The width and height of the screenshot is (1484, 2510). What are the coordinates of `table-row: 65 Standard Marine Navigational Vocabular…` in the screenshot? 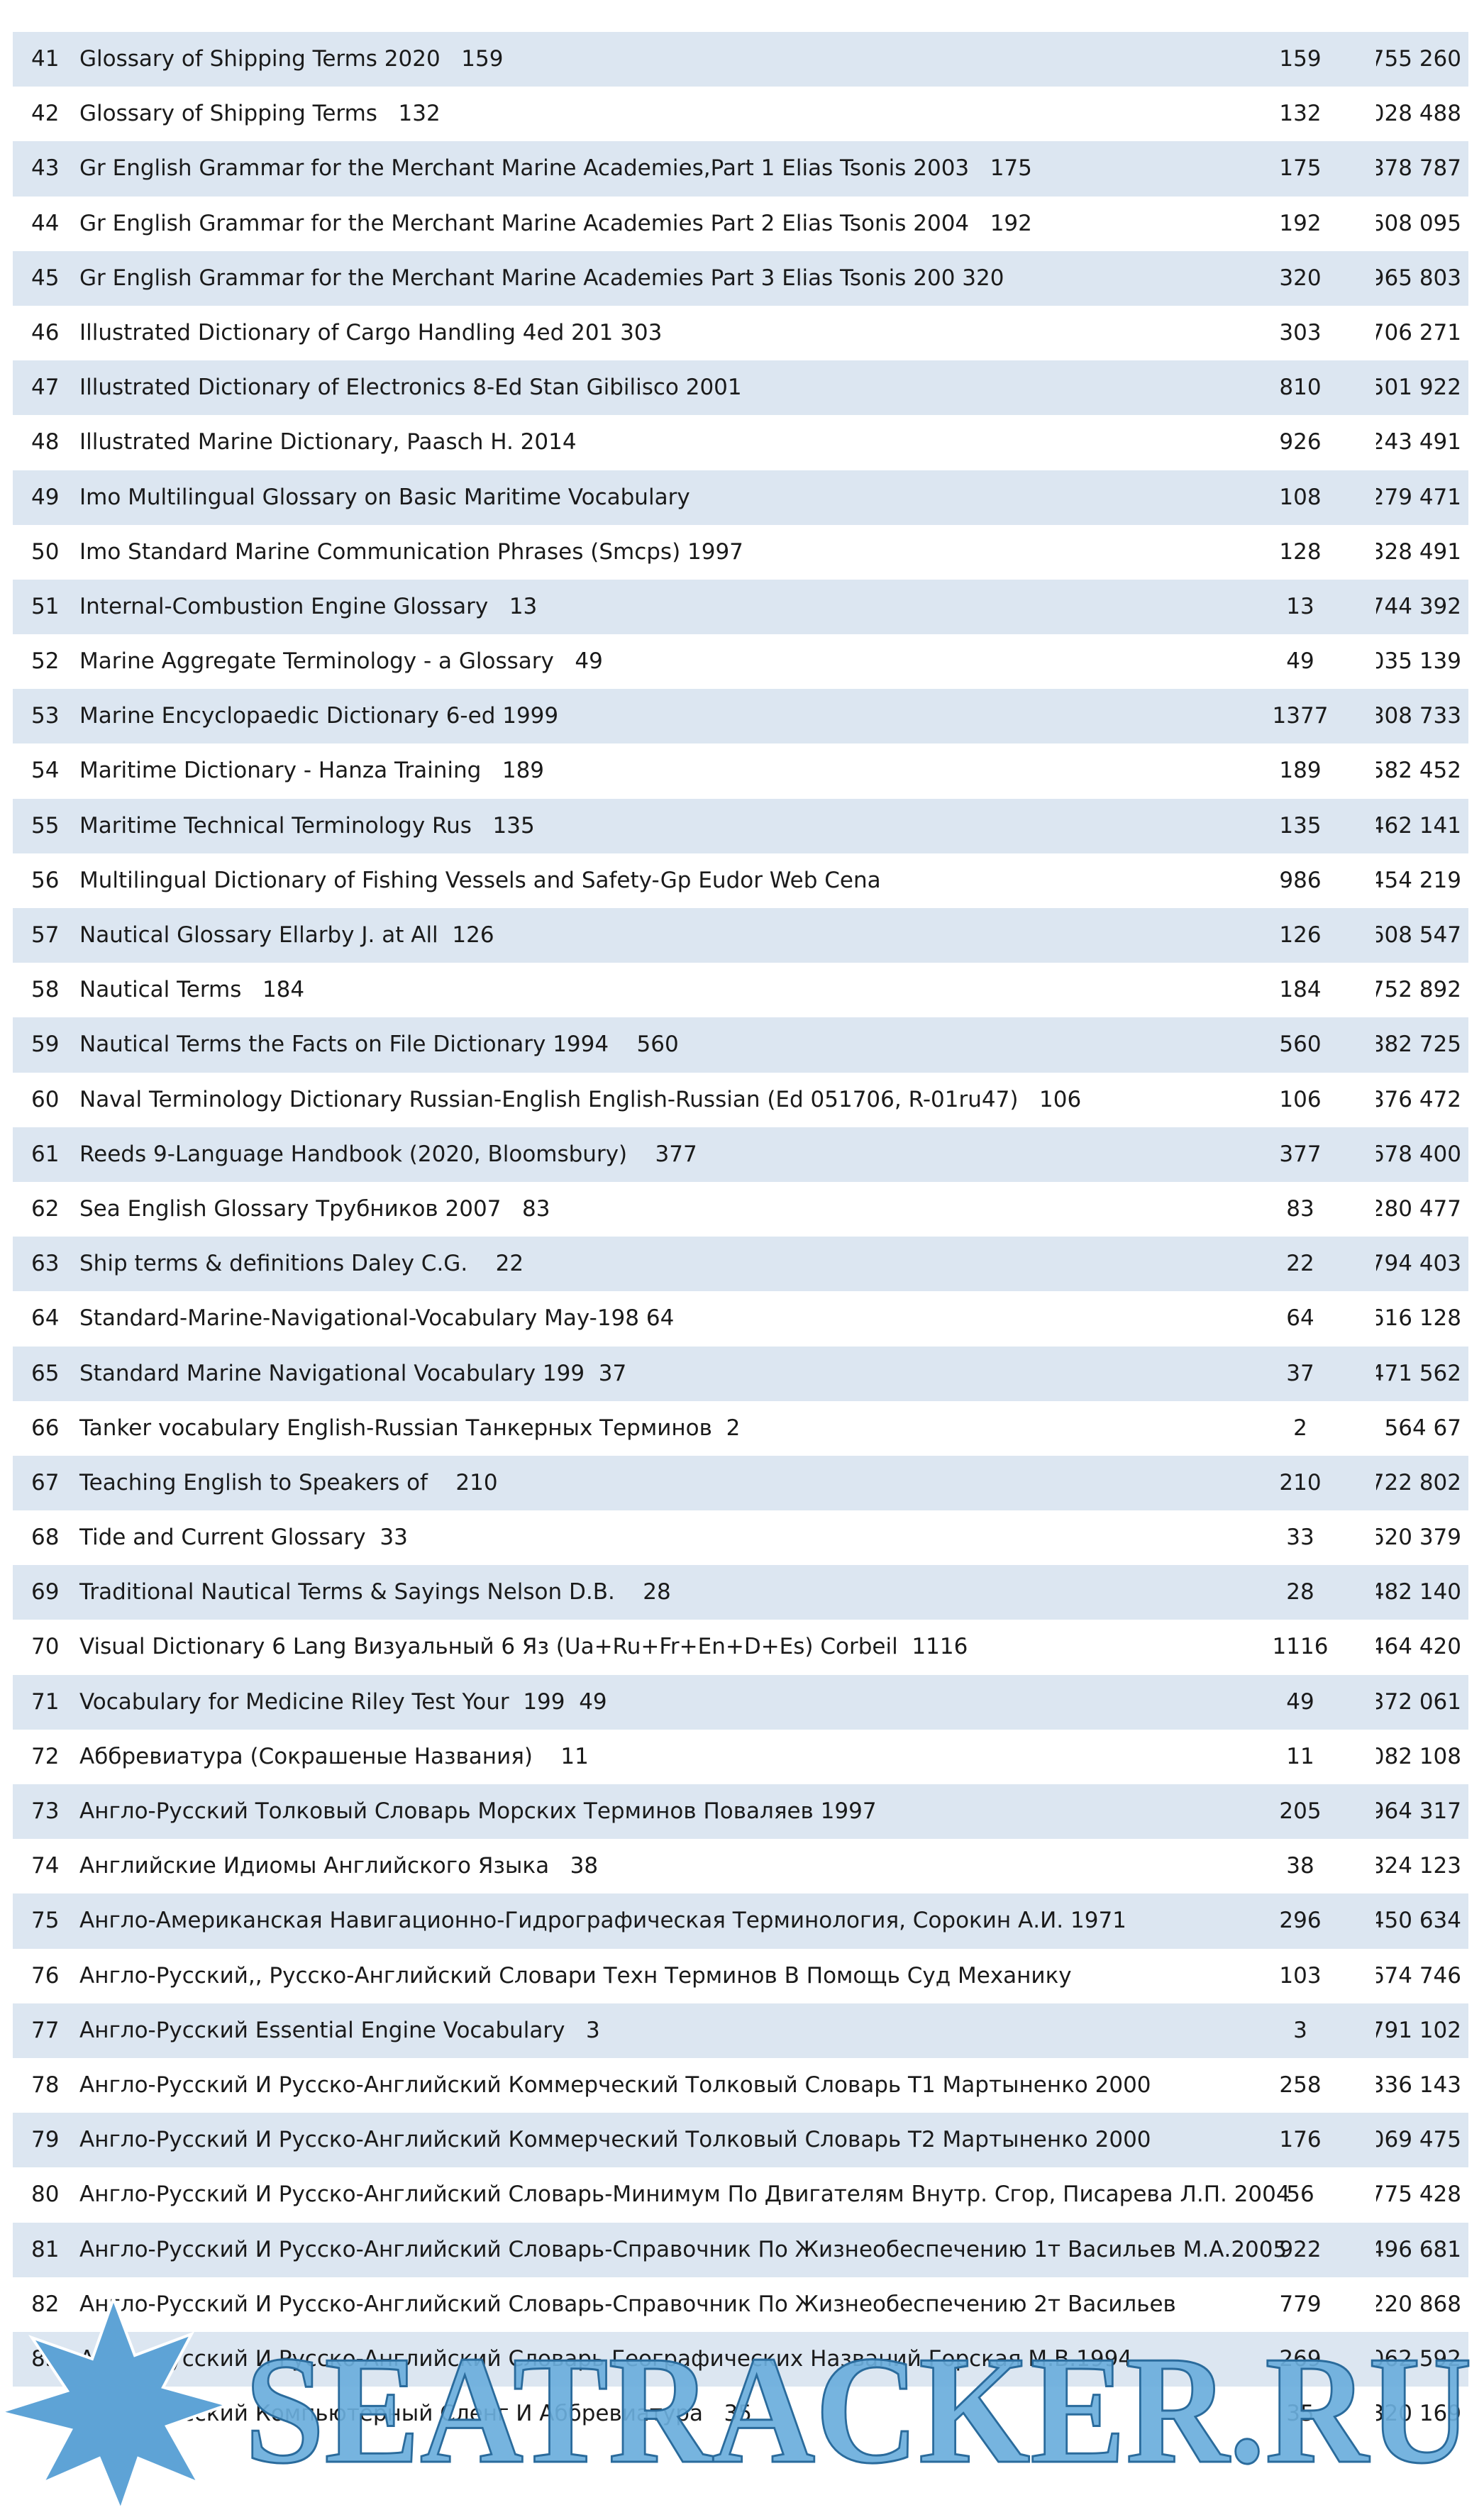 It's located at (740, 1373).